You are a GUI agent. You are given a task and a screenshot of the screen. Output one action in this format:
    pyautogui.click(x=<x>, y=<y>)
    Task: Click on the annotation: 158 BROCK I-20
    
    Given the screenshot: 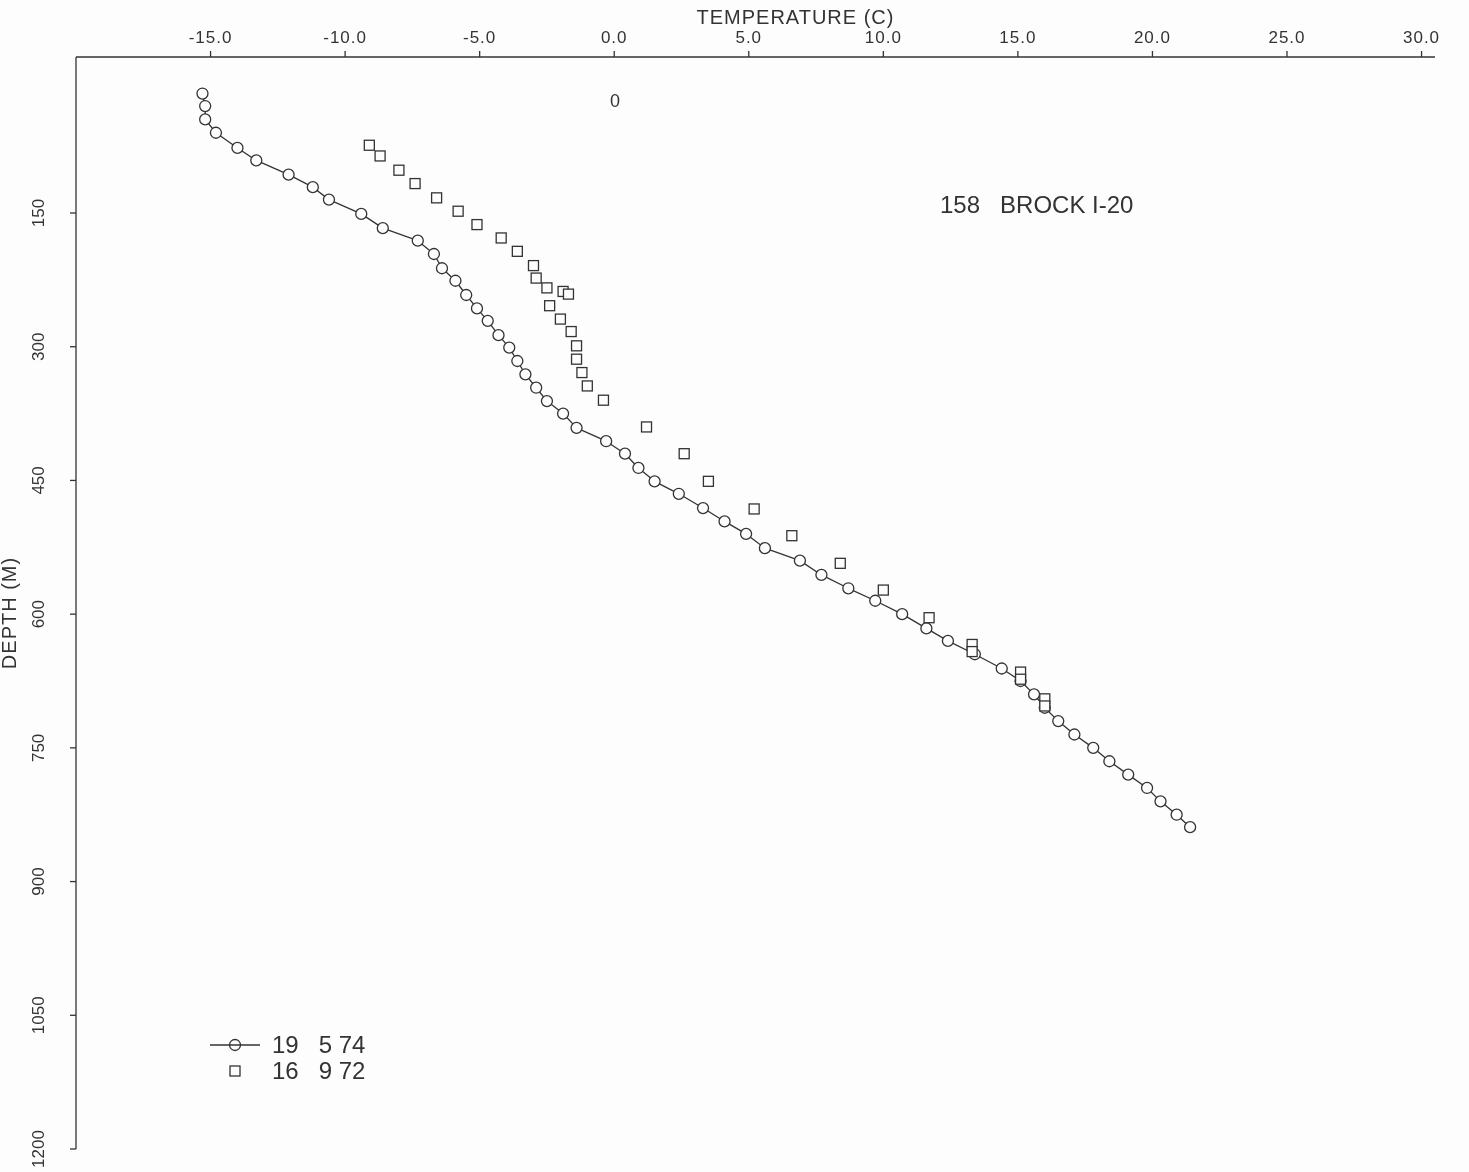 What is the action you would take?
    pyautogui.click(x=1037, y=204)
    